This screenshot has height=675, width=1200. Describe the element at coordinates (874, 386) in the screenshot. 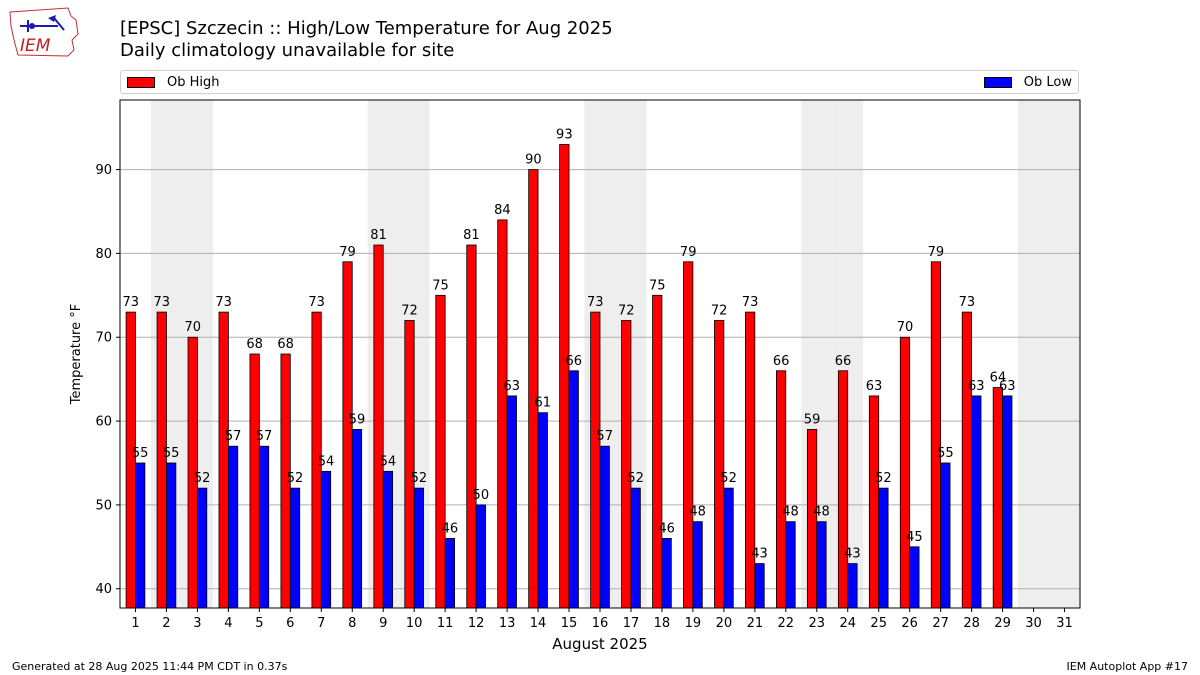

I see `data-label-high: 63` at that location.